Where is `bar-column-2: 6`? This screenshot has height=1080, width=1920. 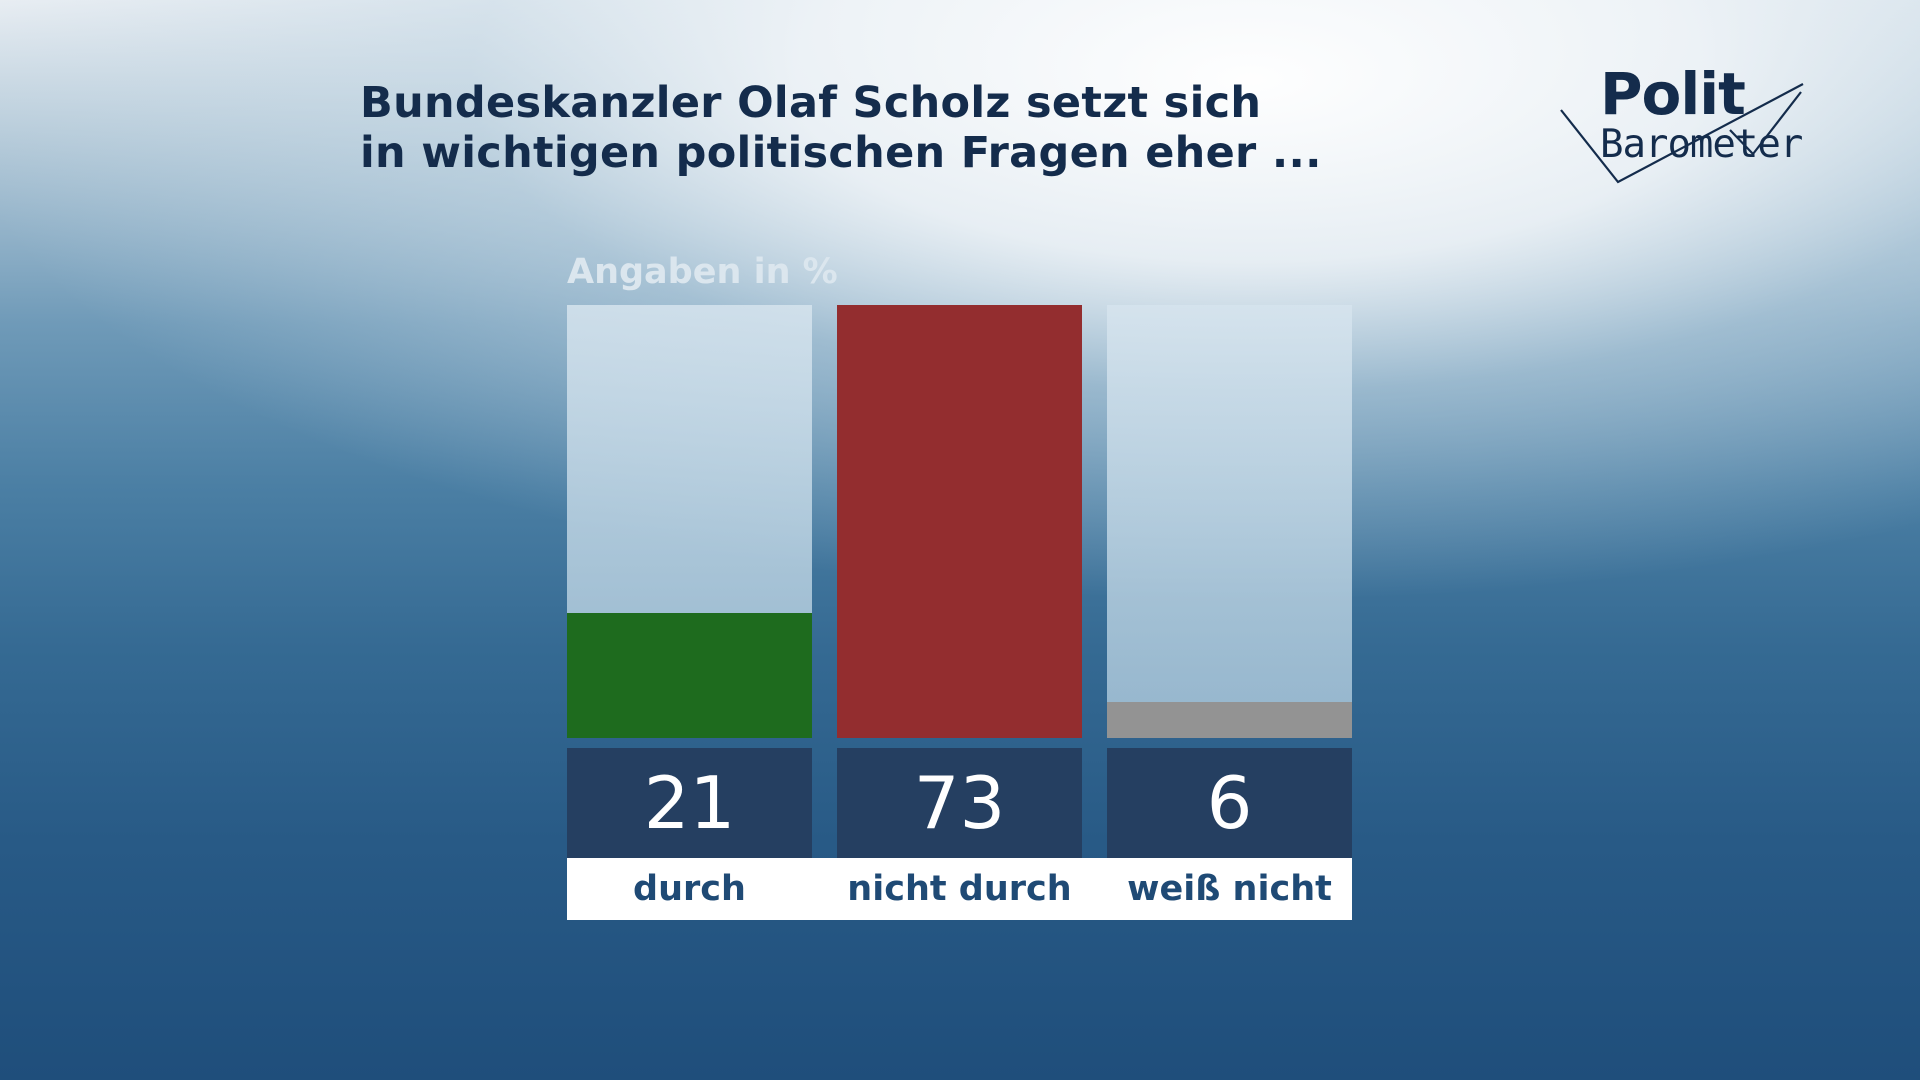
bar-column-2: 6 is located at coordinates (1229, 612).